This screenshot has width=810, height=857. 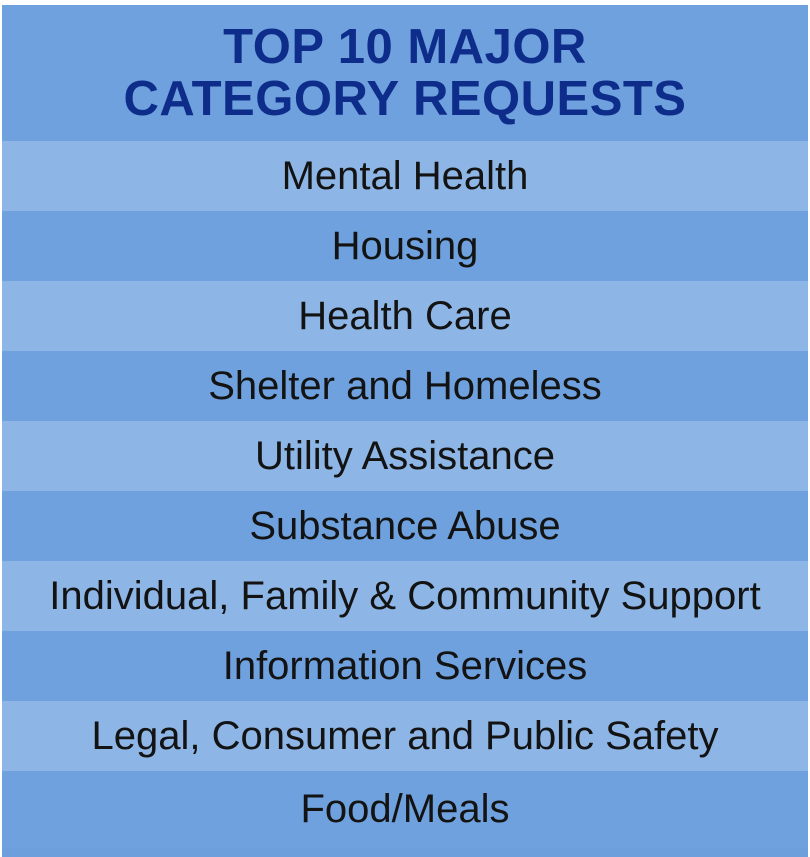 I want to click on category-row-1: Mental Health, so click(x=405, y=176).